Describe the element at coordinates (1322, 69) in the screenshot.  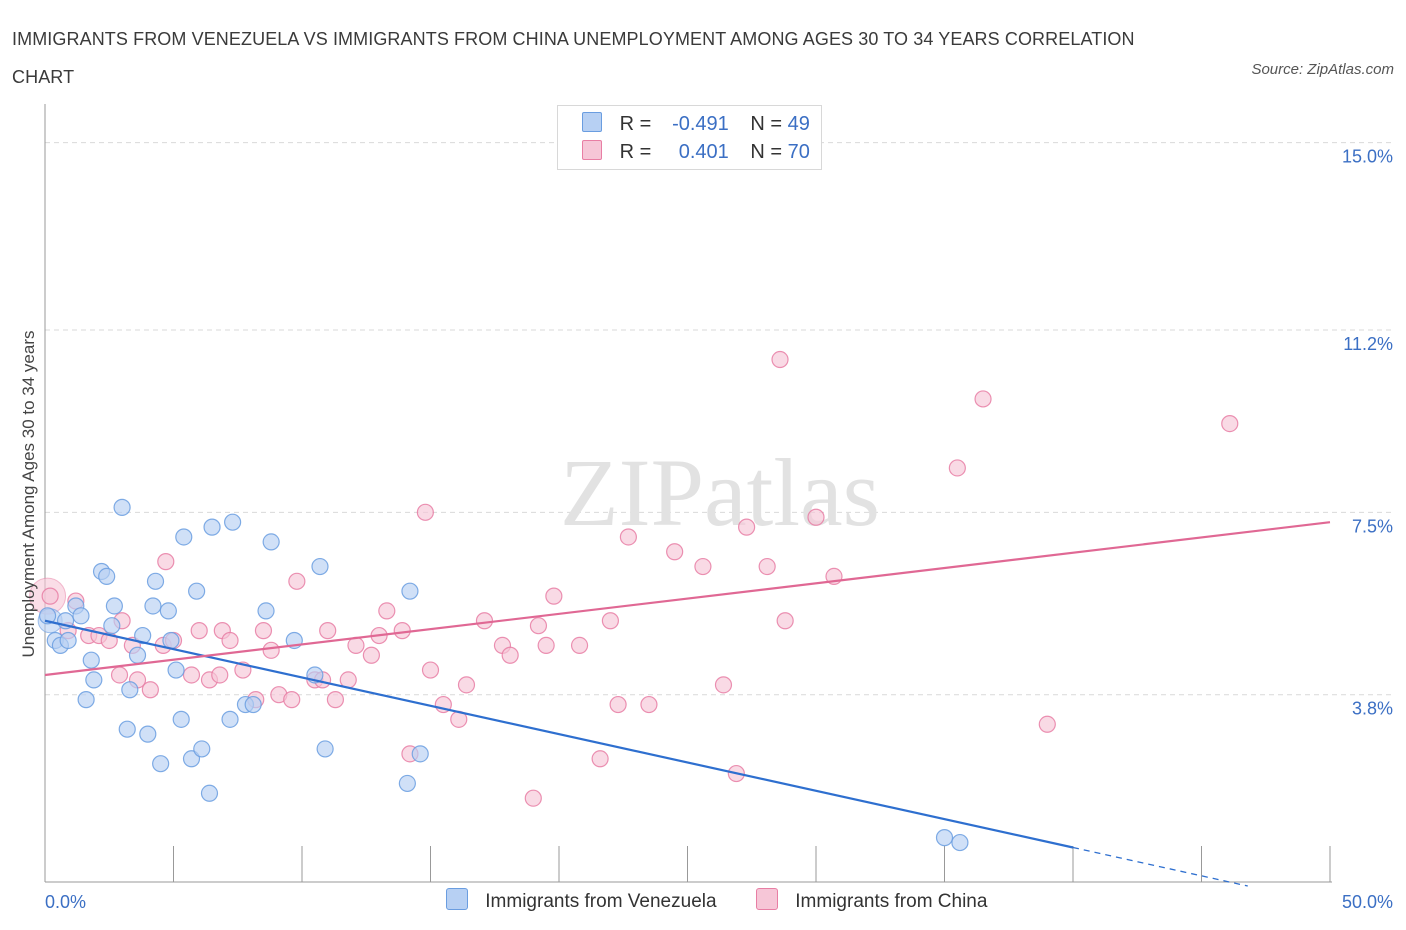
I see `source-label: Source: ZipAtlas.com` at that location.